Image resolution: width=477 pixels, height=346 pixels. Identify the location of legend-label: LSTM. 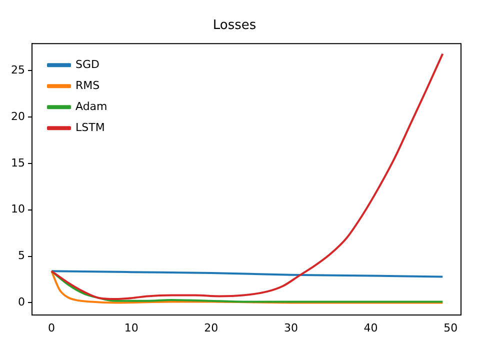
(90, 127).